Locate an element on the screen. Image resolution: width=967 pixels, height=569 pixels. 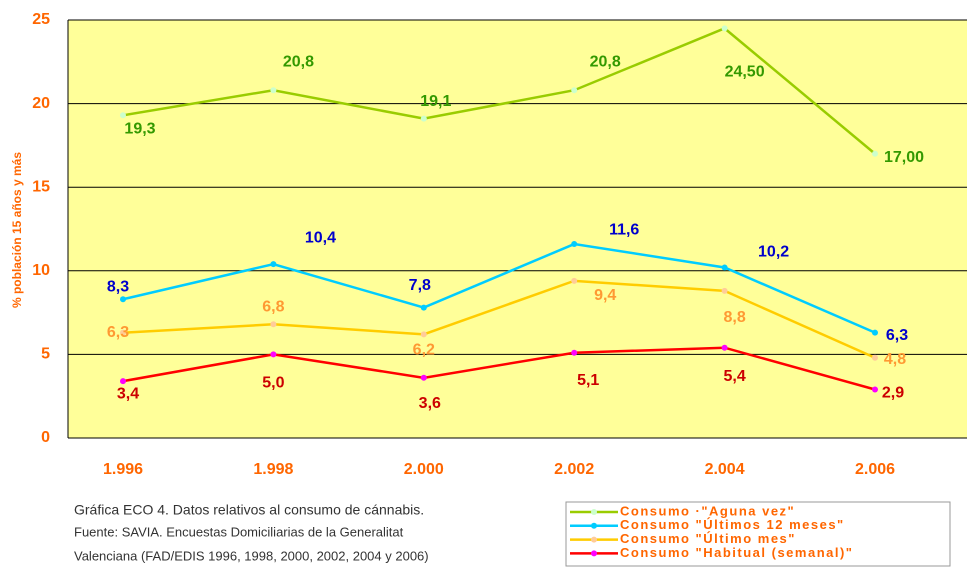
y-tick-label: 10 is located at coordinates (41, 270).